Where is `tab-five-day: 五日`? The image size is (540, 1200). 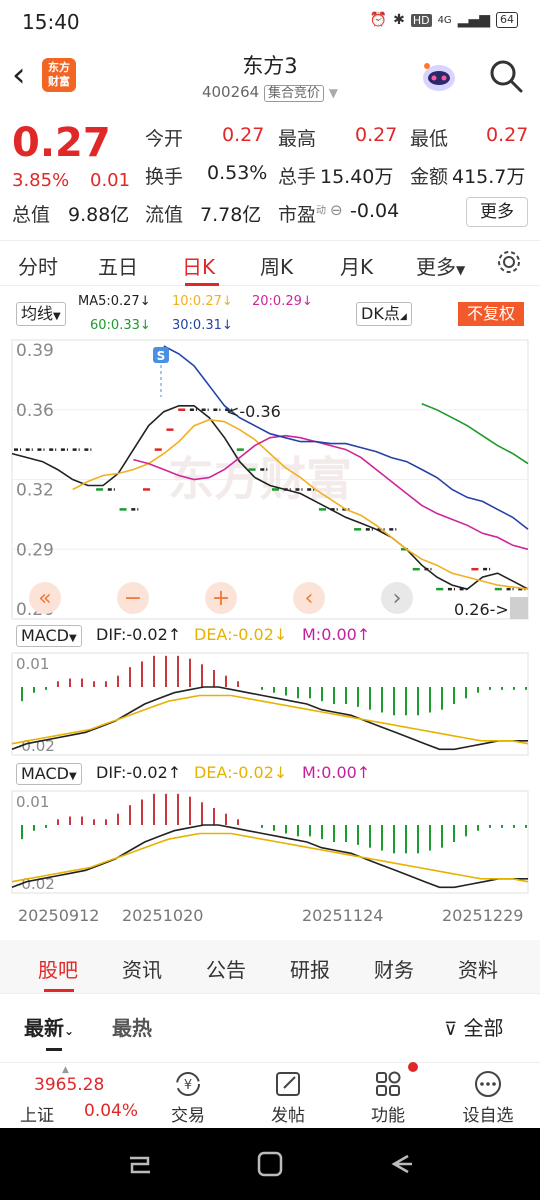
tab-five-day: 五日 is located at coordinates (118, 267).